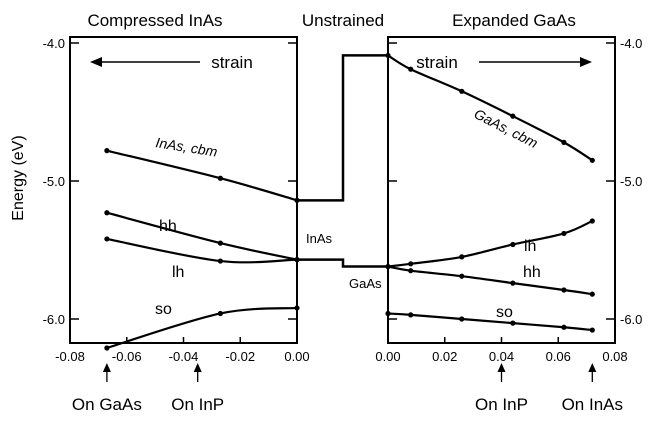  What do you see at coordinates (532, 272) in the screenshot?
I see `label-right-hh: hh` at bounding box center [532, 272].